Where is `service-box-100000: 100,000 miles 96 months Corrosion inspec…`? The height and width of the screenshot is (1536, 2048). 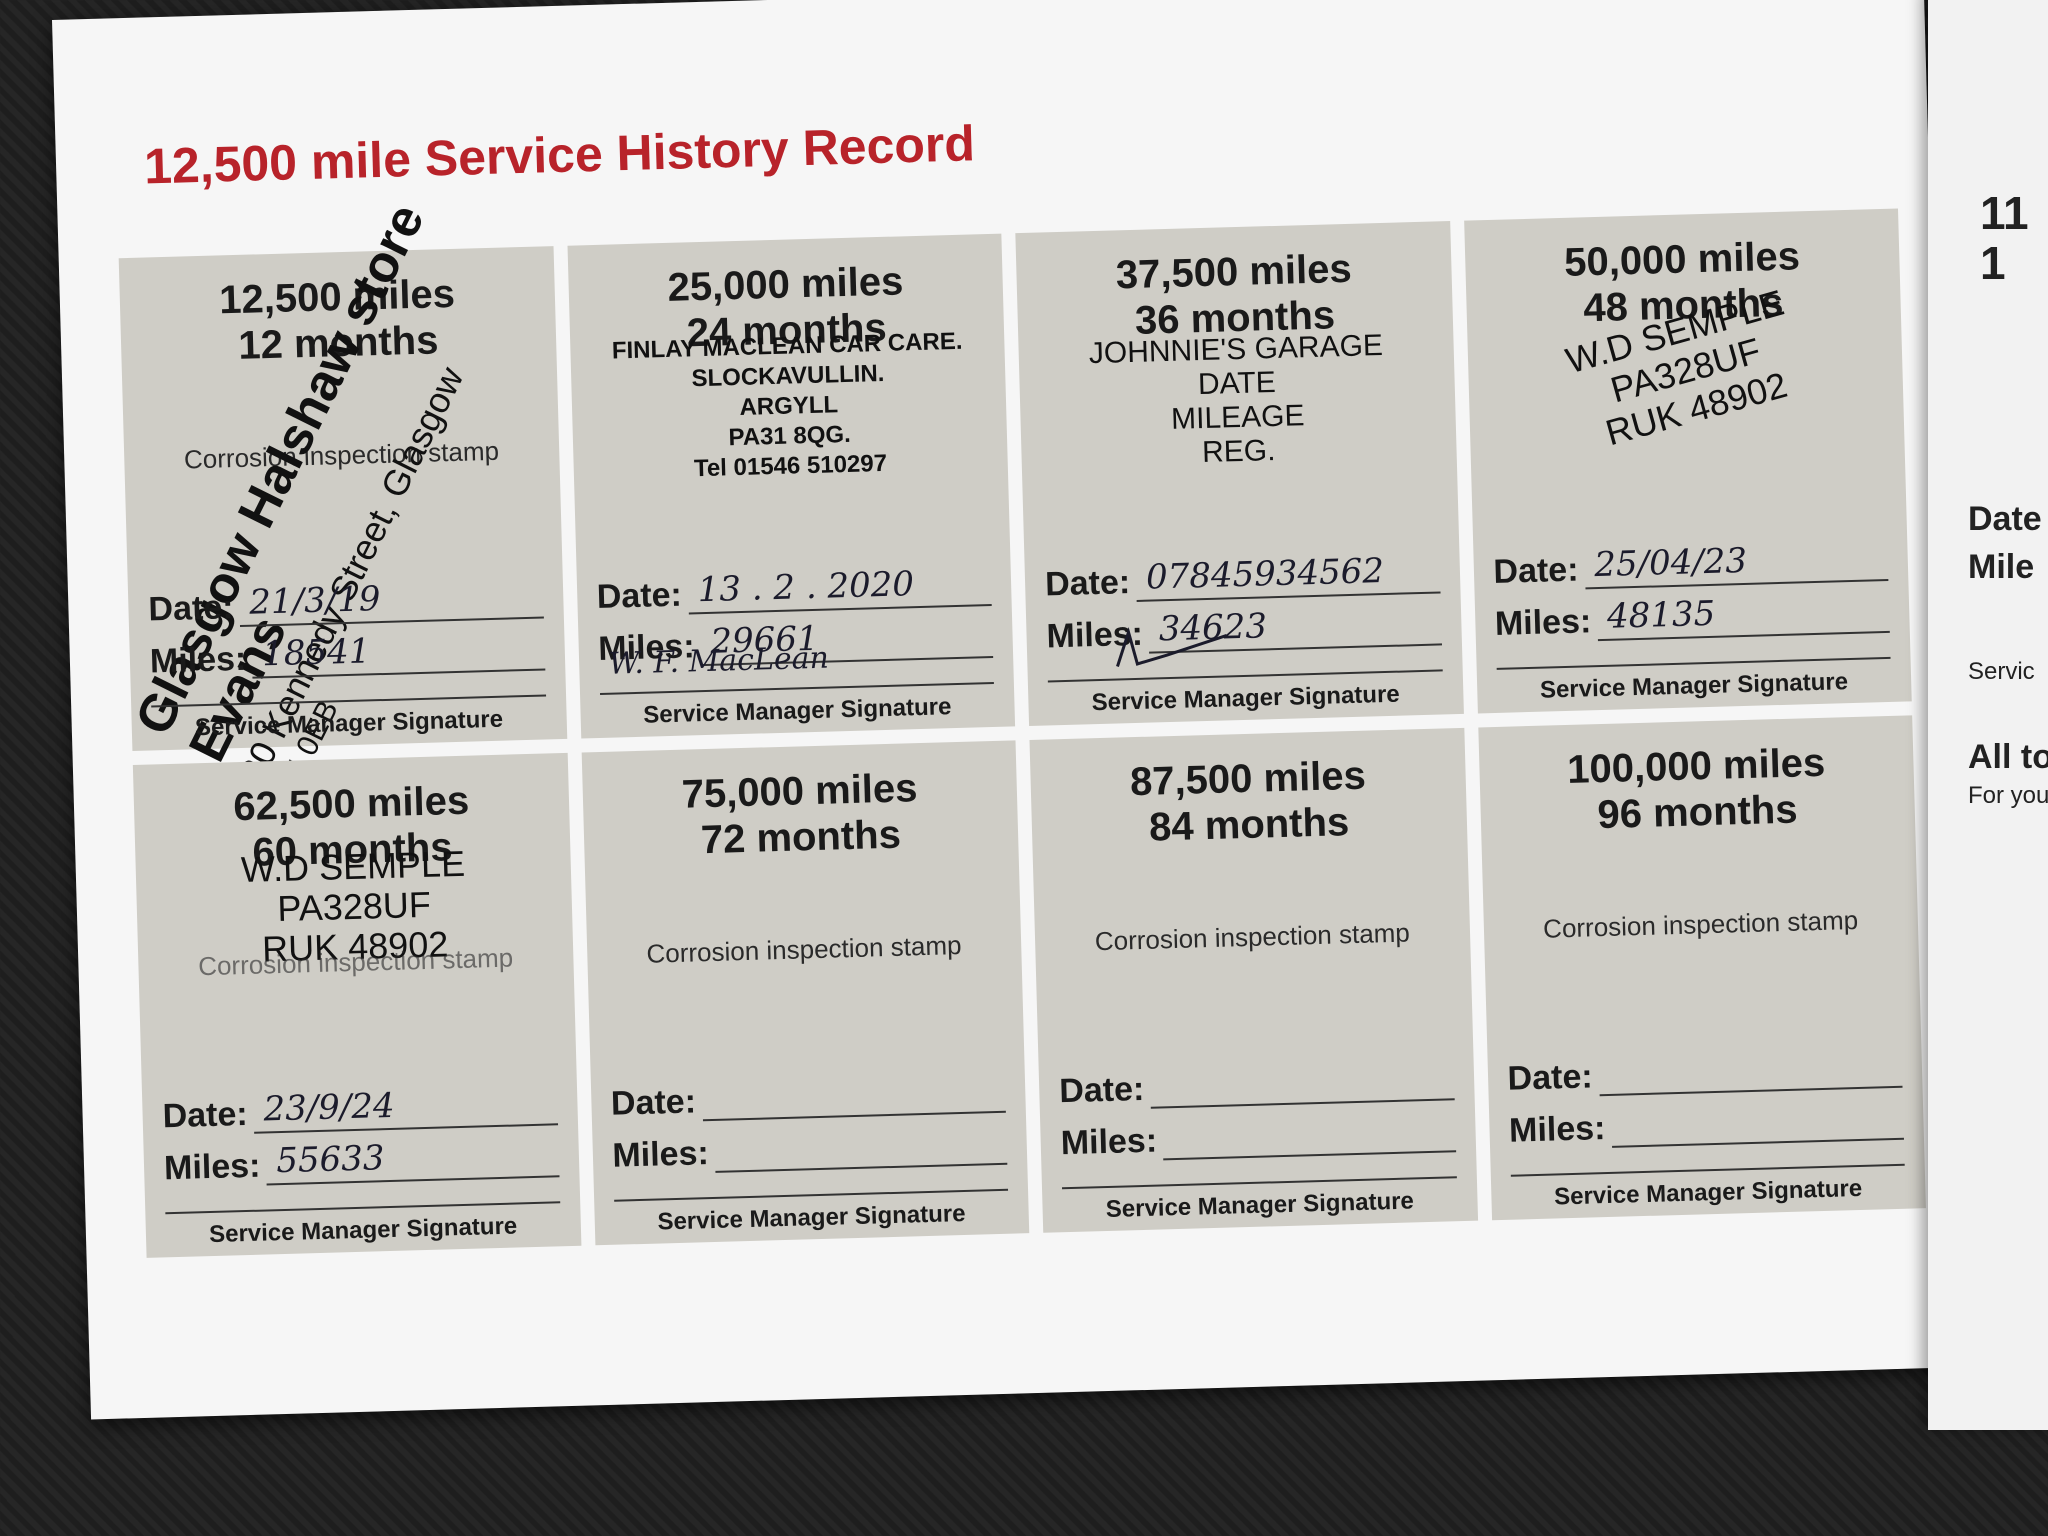
service-box-100000: 100,000 miles 96 months Corrosion inspec… is located at coordinates (1701, 968).